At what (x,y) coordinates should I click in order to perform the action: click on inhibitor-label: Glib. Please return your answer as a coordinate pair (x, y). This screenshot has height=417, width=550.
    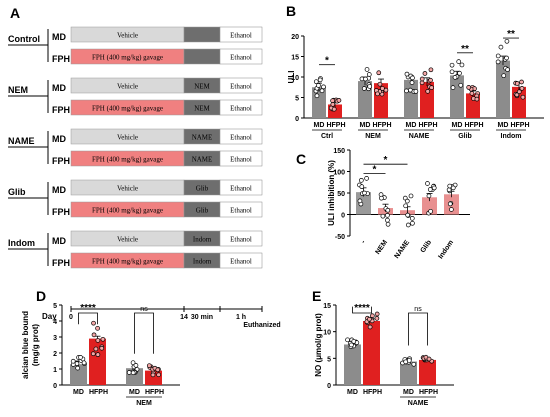
    Looking at the image, I should click on (202, 211).